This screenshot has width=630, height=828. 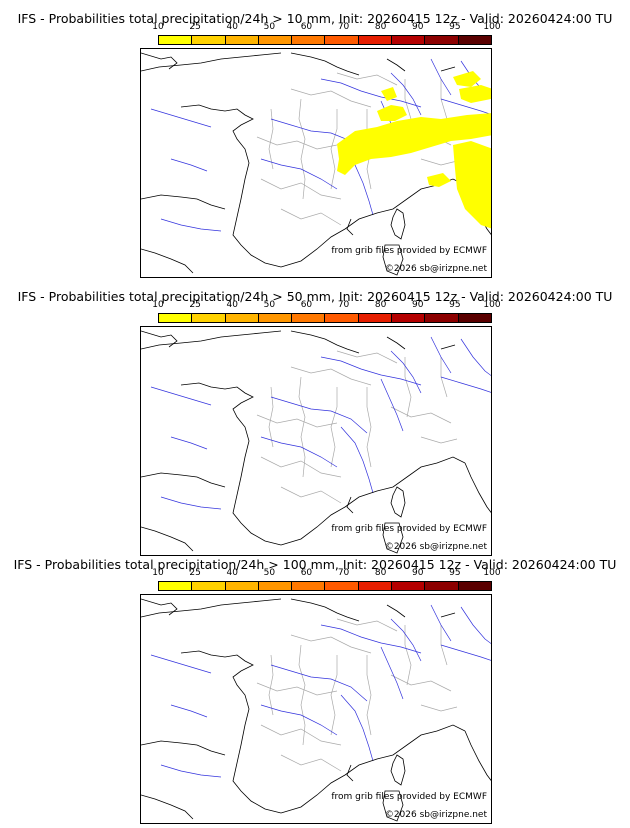 What do you see at coordinates (389, 94) in the screenshot?
I see `precip-area-vosges` at bounding box center [389, 94].